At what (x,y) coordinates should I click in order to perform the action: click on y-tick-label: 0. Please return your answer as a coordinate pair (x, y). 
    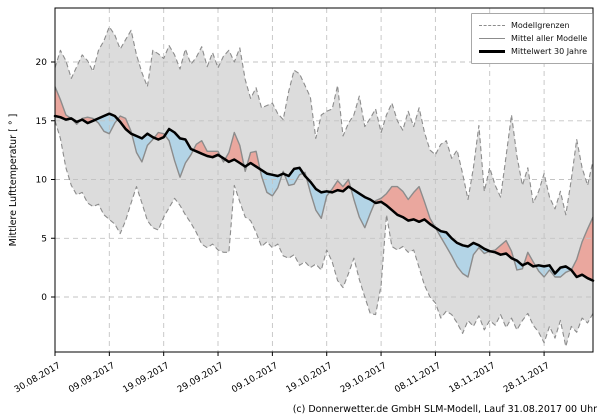
    Looking at the image, I should click on (44, 298).